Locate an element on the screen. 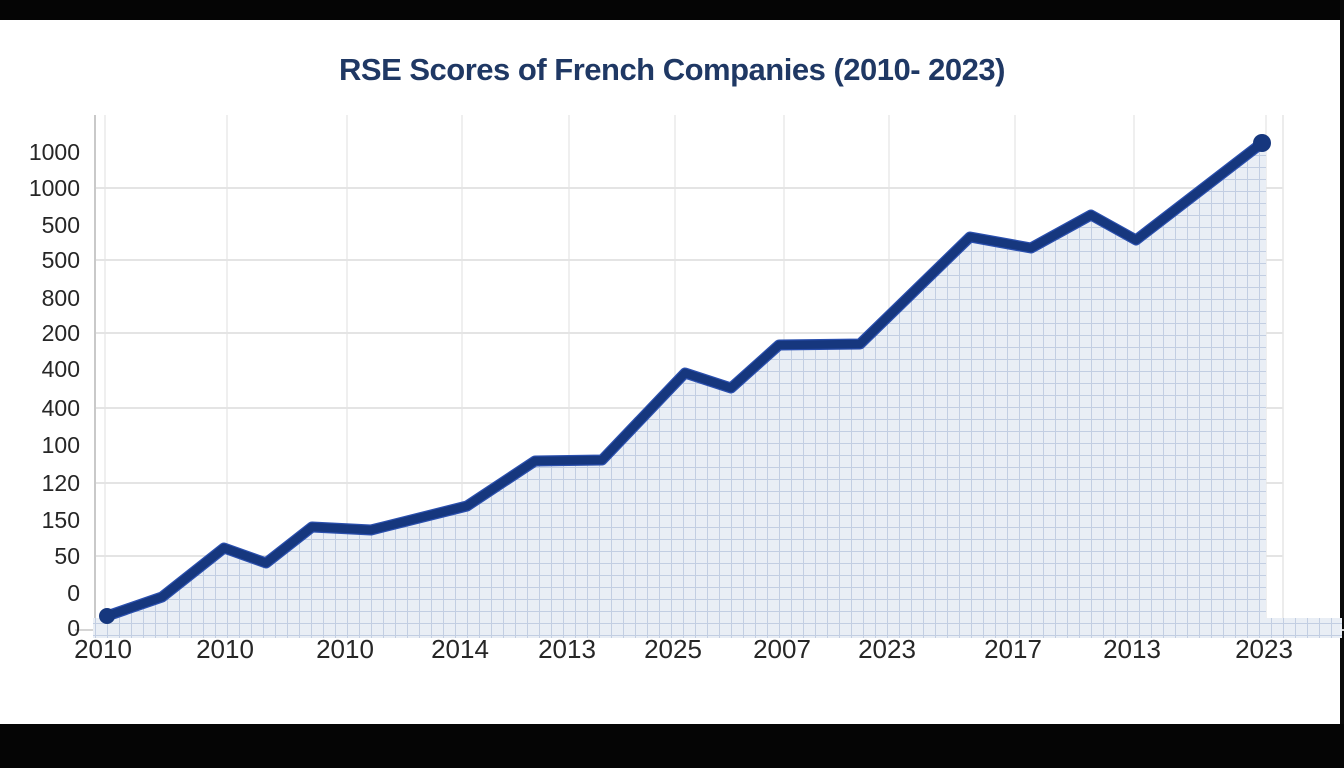 This screenshot has width=1344, height=773. y-tick-label: 100 is located at coordinates (61, 445).